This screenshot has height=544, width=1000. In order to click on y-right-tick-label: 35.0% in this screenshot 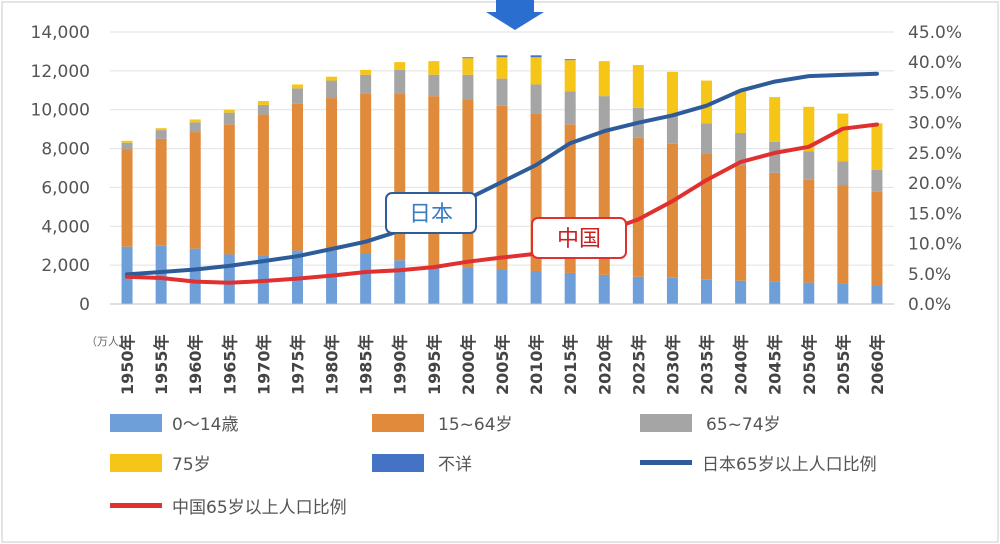, I will do `click(935, 93)`.